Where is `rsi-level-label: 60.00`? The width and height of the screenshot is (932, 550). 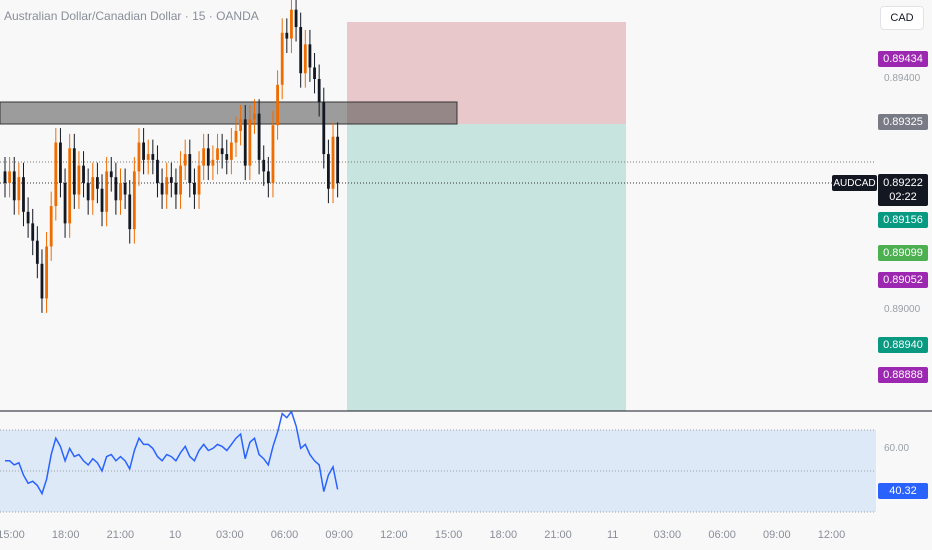 rsi-level-label: 60.00 is located at coordinates (897, 448).